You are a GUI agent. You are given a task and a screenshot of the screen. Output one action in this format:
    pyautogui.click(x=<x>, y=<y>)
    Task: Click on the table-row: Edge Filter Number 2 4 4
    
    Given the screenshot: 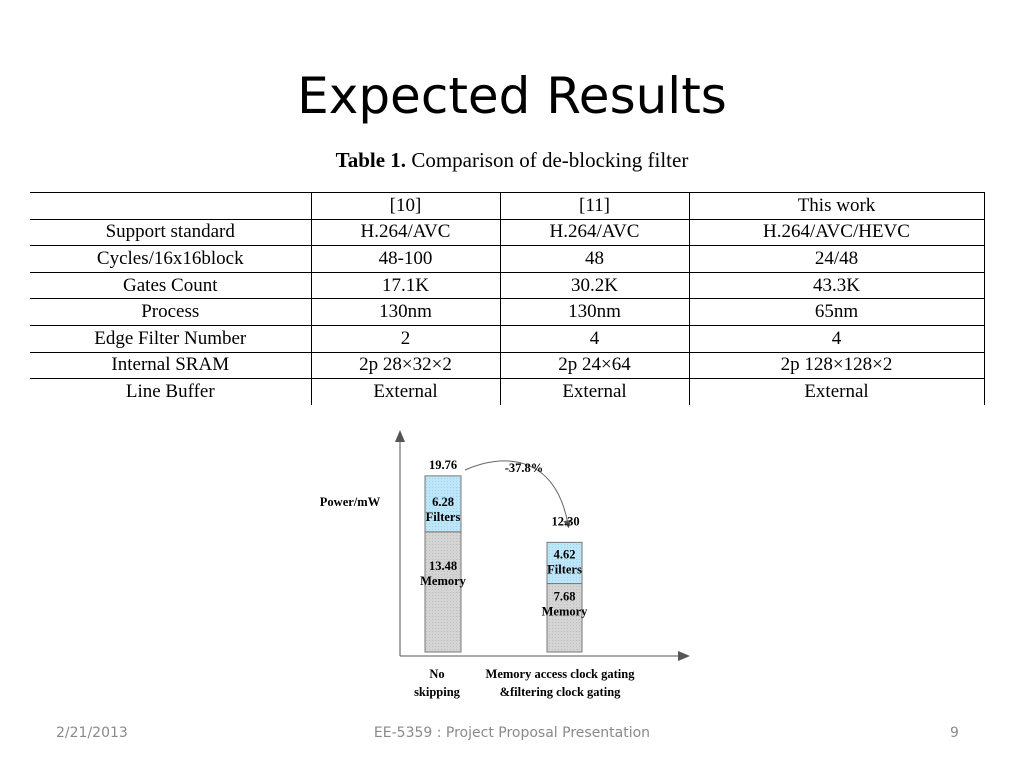 What is the action you would take?
    pyautogui.click(x=507, y=338)
    